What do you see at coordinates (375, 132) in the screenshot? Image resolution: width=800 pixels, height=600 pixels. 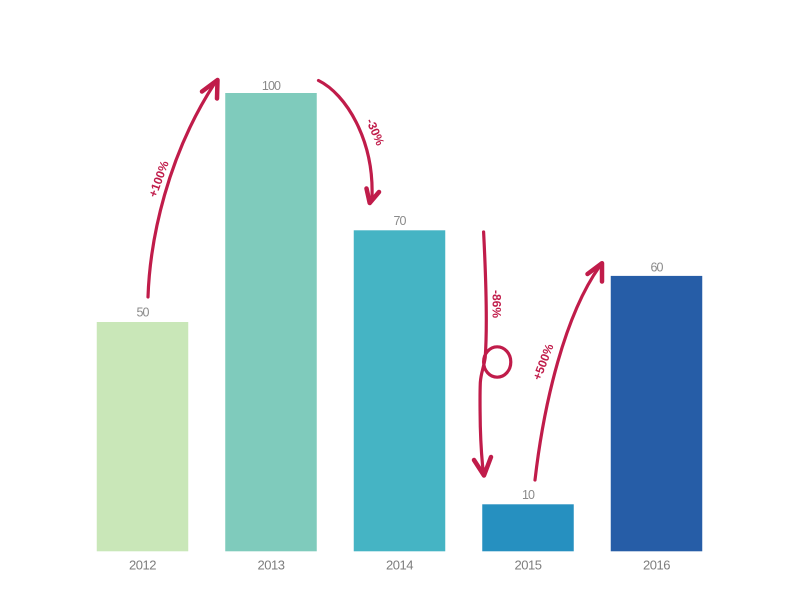 I see `svg-text: -30%` at bounding box center [375, 132].